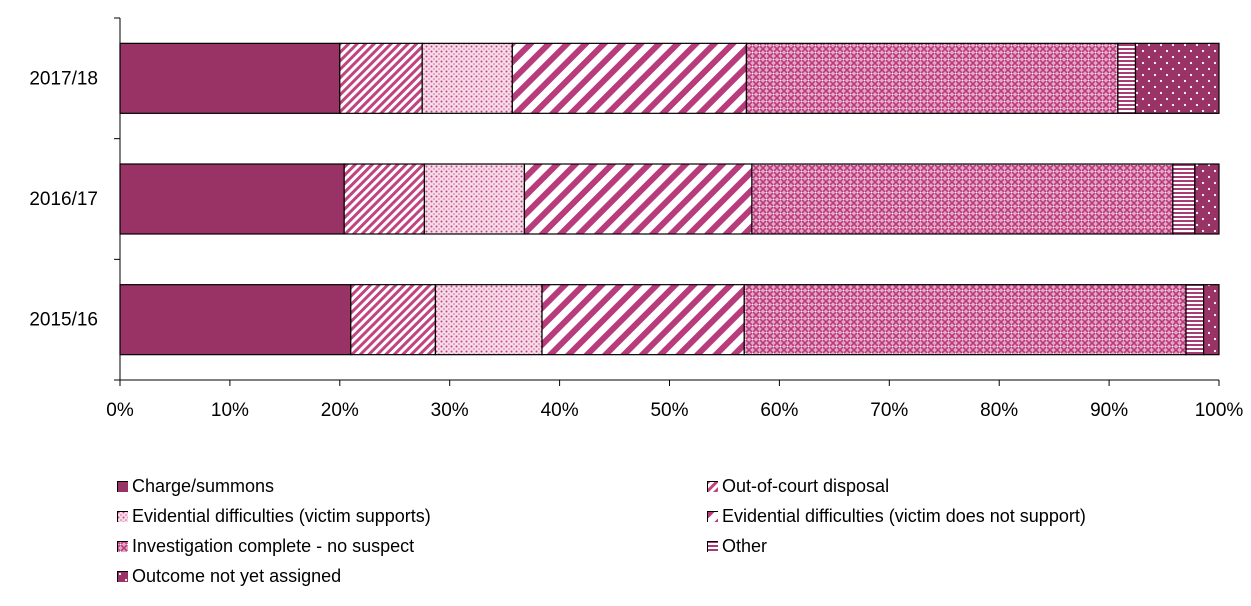 The image size is (1251, 606). Describe the element at coordinates (932, 78) in the screenshot. I see `bar-segment-2017-18-investigation-complete-no-suspect` at that location.